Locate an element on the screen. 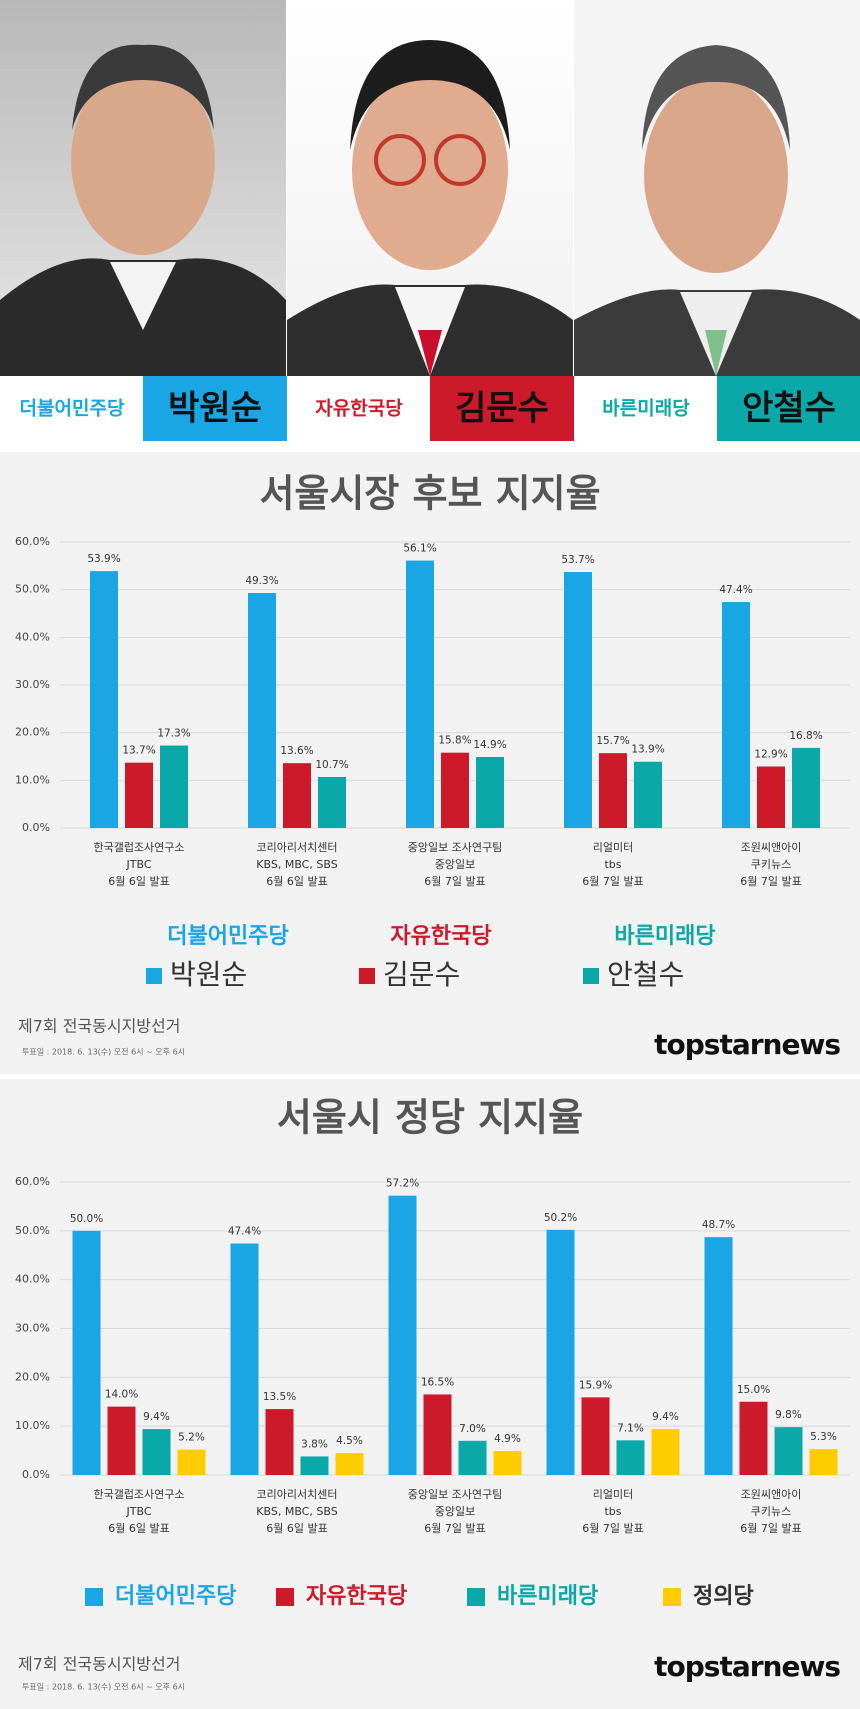  x-tick-label: 중앙일보 조사연구팀 is located at coordinates (455, 847).